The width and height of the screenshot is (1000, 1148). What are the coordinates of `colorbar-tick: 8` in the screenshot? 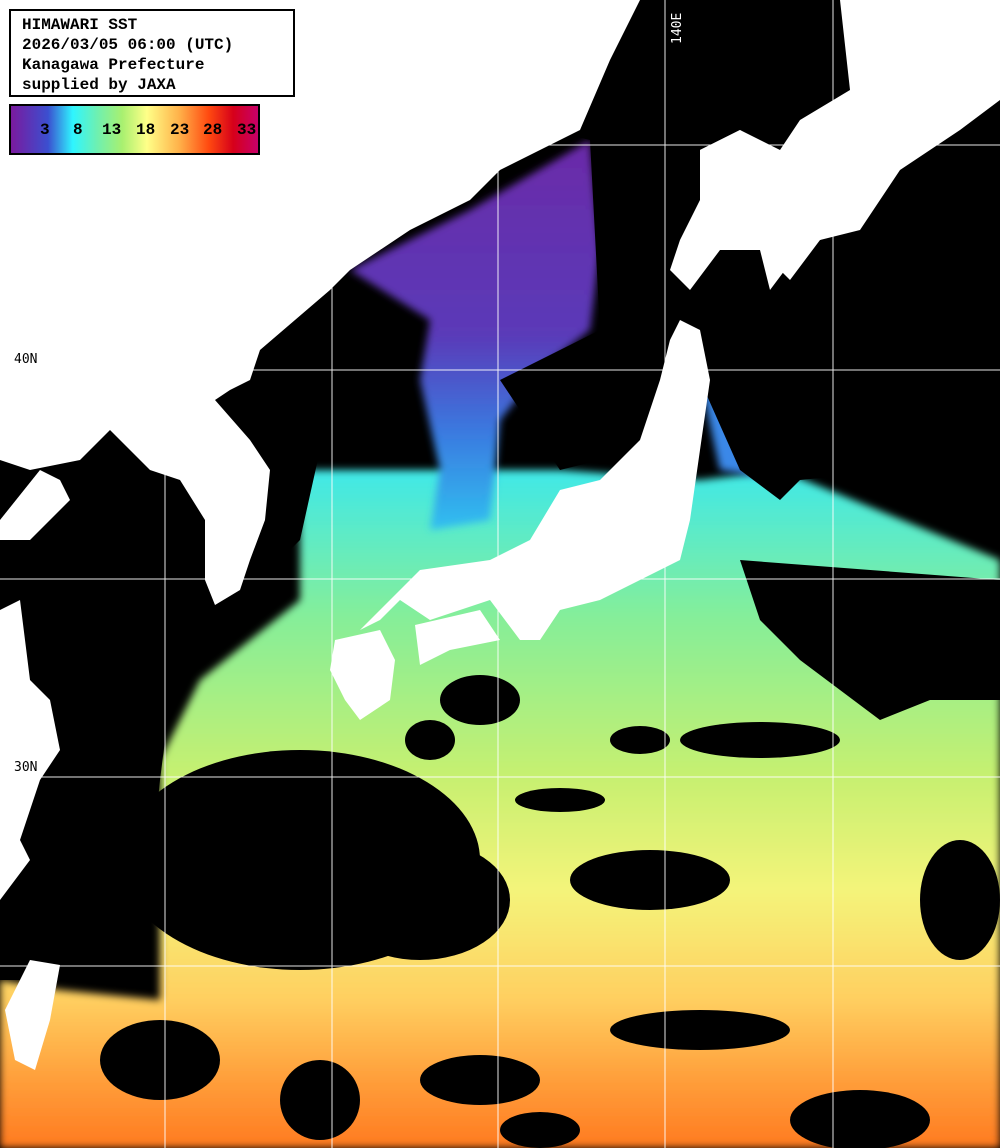 It's located at (78, 130).